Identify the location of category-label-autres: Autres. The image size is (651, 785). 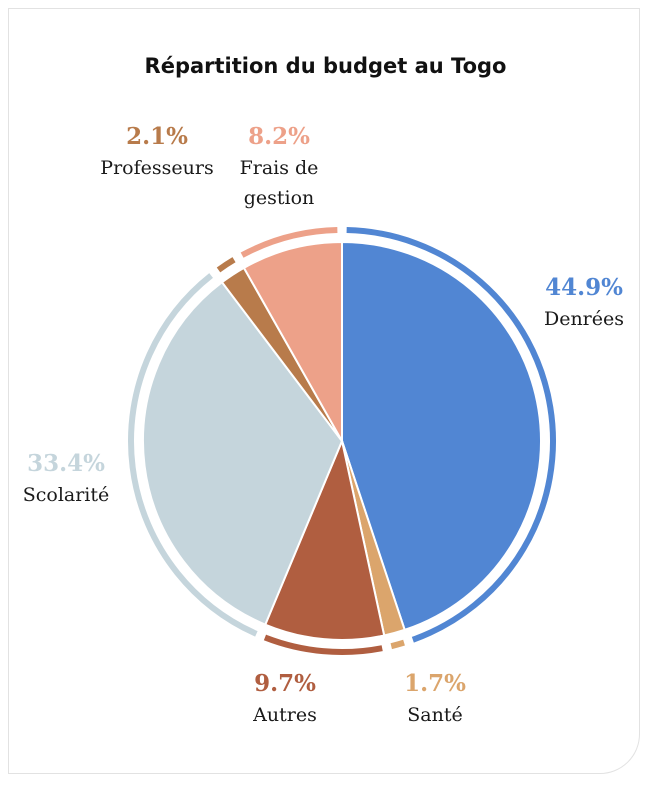
(284, 715).